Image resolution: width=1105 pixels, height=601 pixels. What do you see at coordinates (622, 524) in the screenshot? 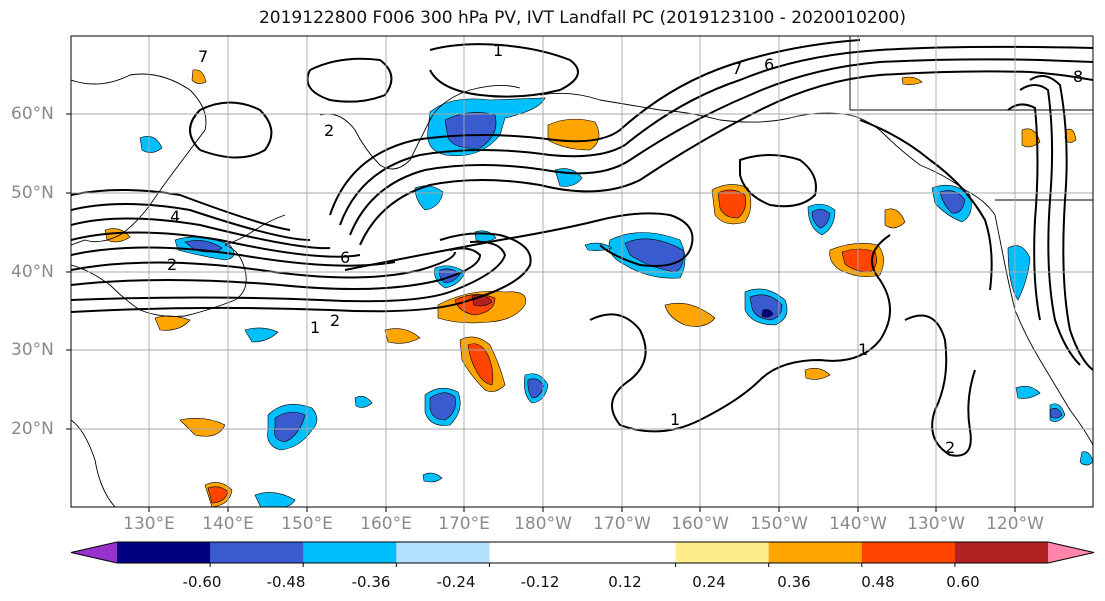
I see `lon-label: 170°W` at bounding box center [622, 524].